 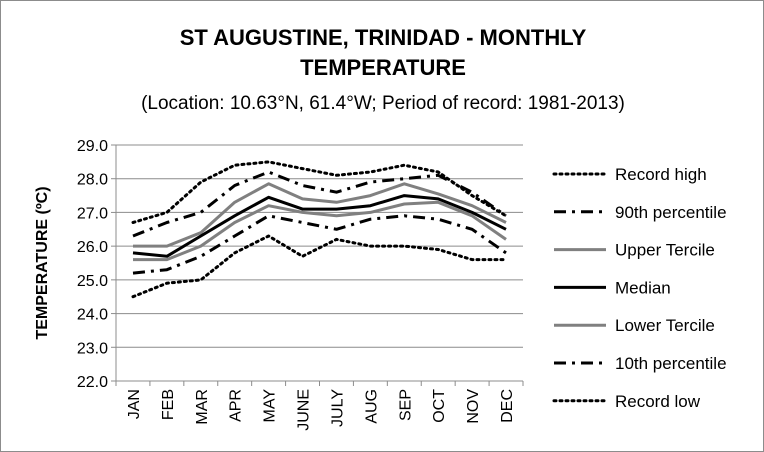 What do you see at coordinates (304, 410) in the screenshot?
I see `x-tick-label: JUNE` at bounding box center [304, 410].